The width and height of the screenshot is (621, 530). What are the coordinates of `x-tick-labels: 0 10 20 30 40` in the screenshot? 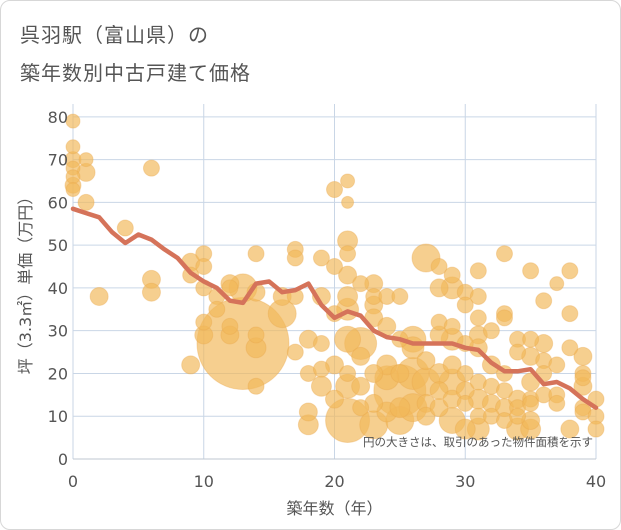 It's located at (337, 481).